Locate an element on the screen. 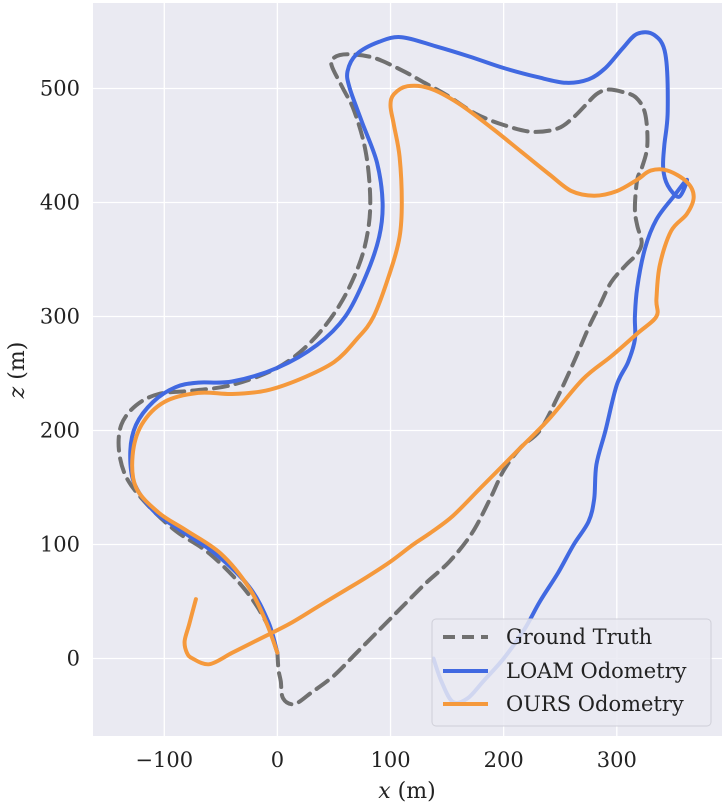 Image resolution: width=725 pixels, height=805 pixels. x-tick-label: 200 is located at coordinates (504, 760).